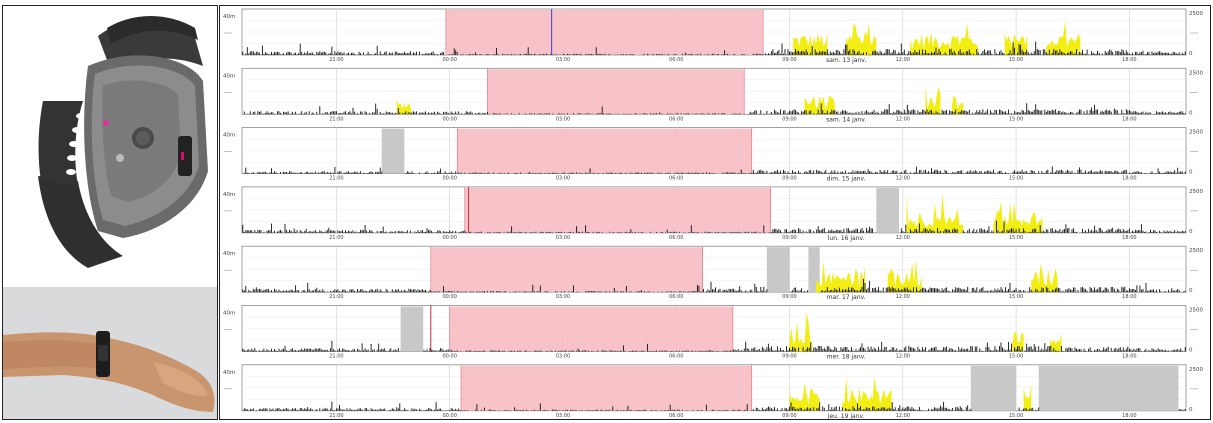 Image resolution: width=1213 pixels, height=423 pixels. I want to click on day-label: mar. 17 janv., so click(846, 297).